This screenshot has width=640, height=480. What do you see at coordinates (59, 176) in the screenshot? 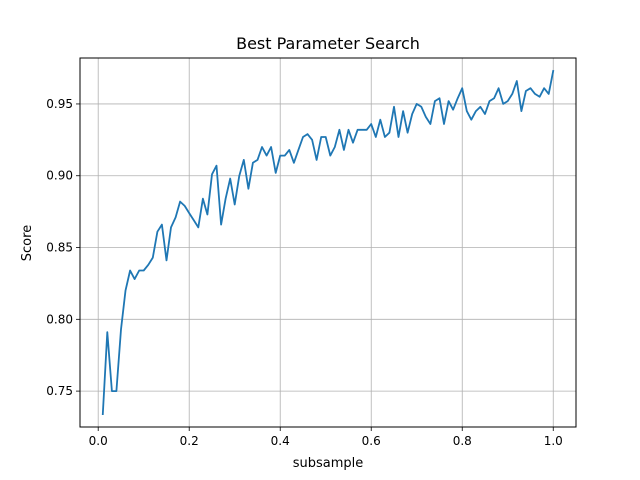
I see `y-tick-label: 0.90` at bounding box center [59, 176].